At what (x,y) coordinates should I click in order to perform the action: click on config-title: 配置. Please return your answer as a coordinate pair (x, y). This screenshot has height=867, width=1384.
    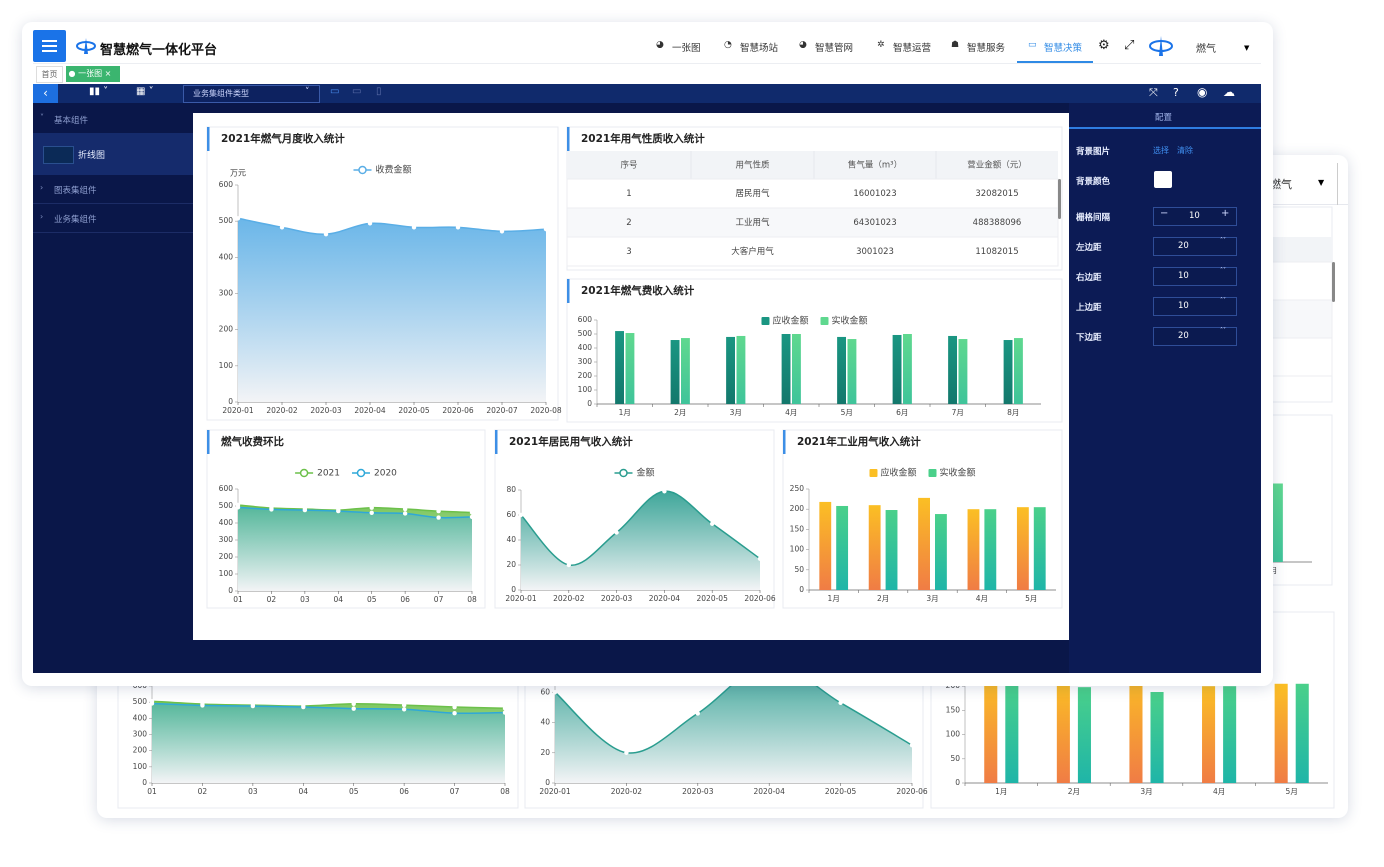
    Looking at the image, I should click on (1164, 118).